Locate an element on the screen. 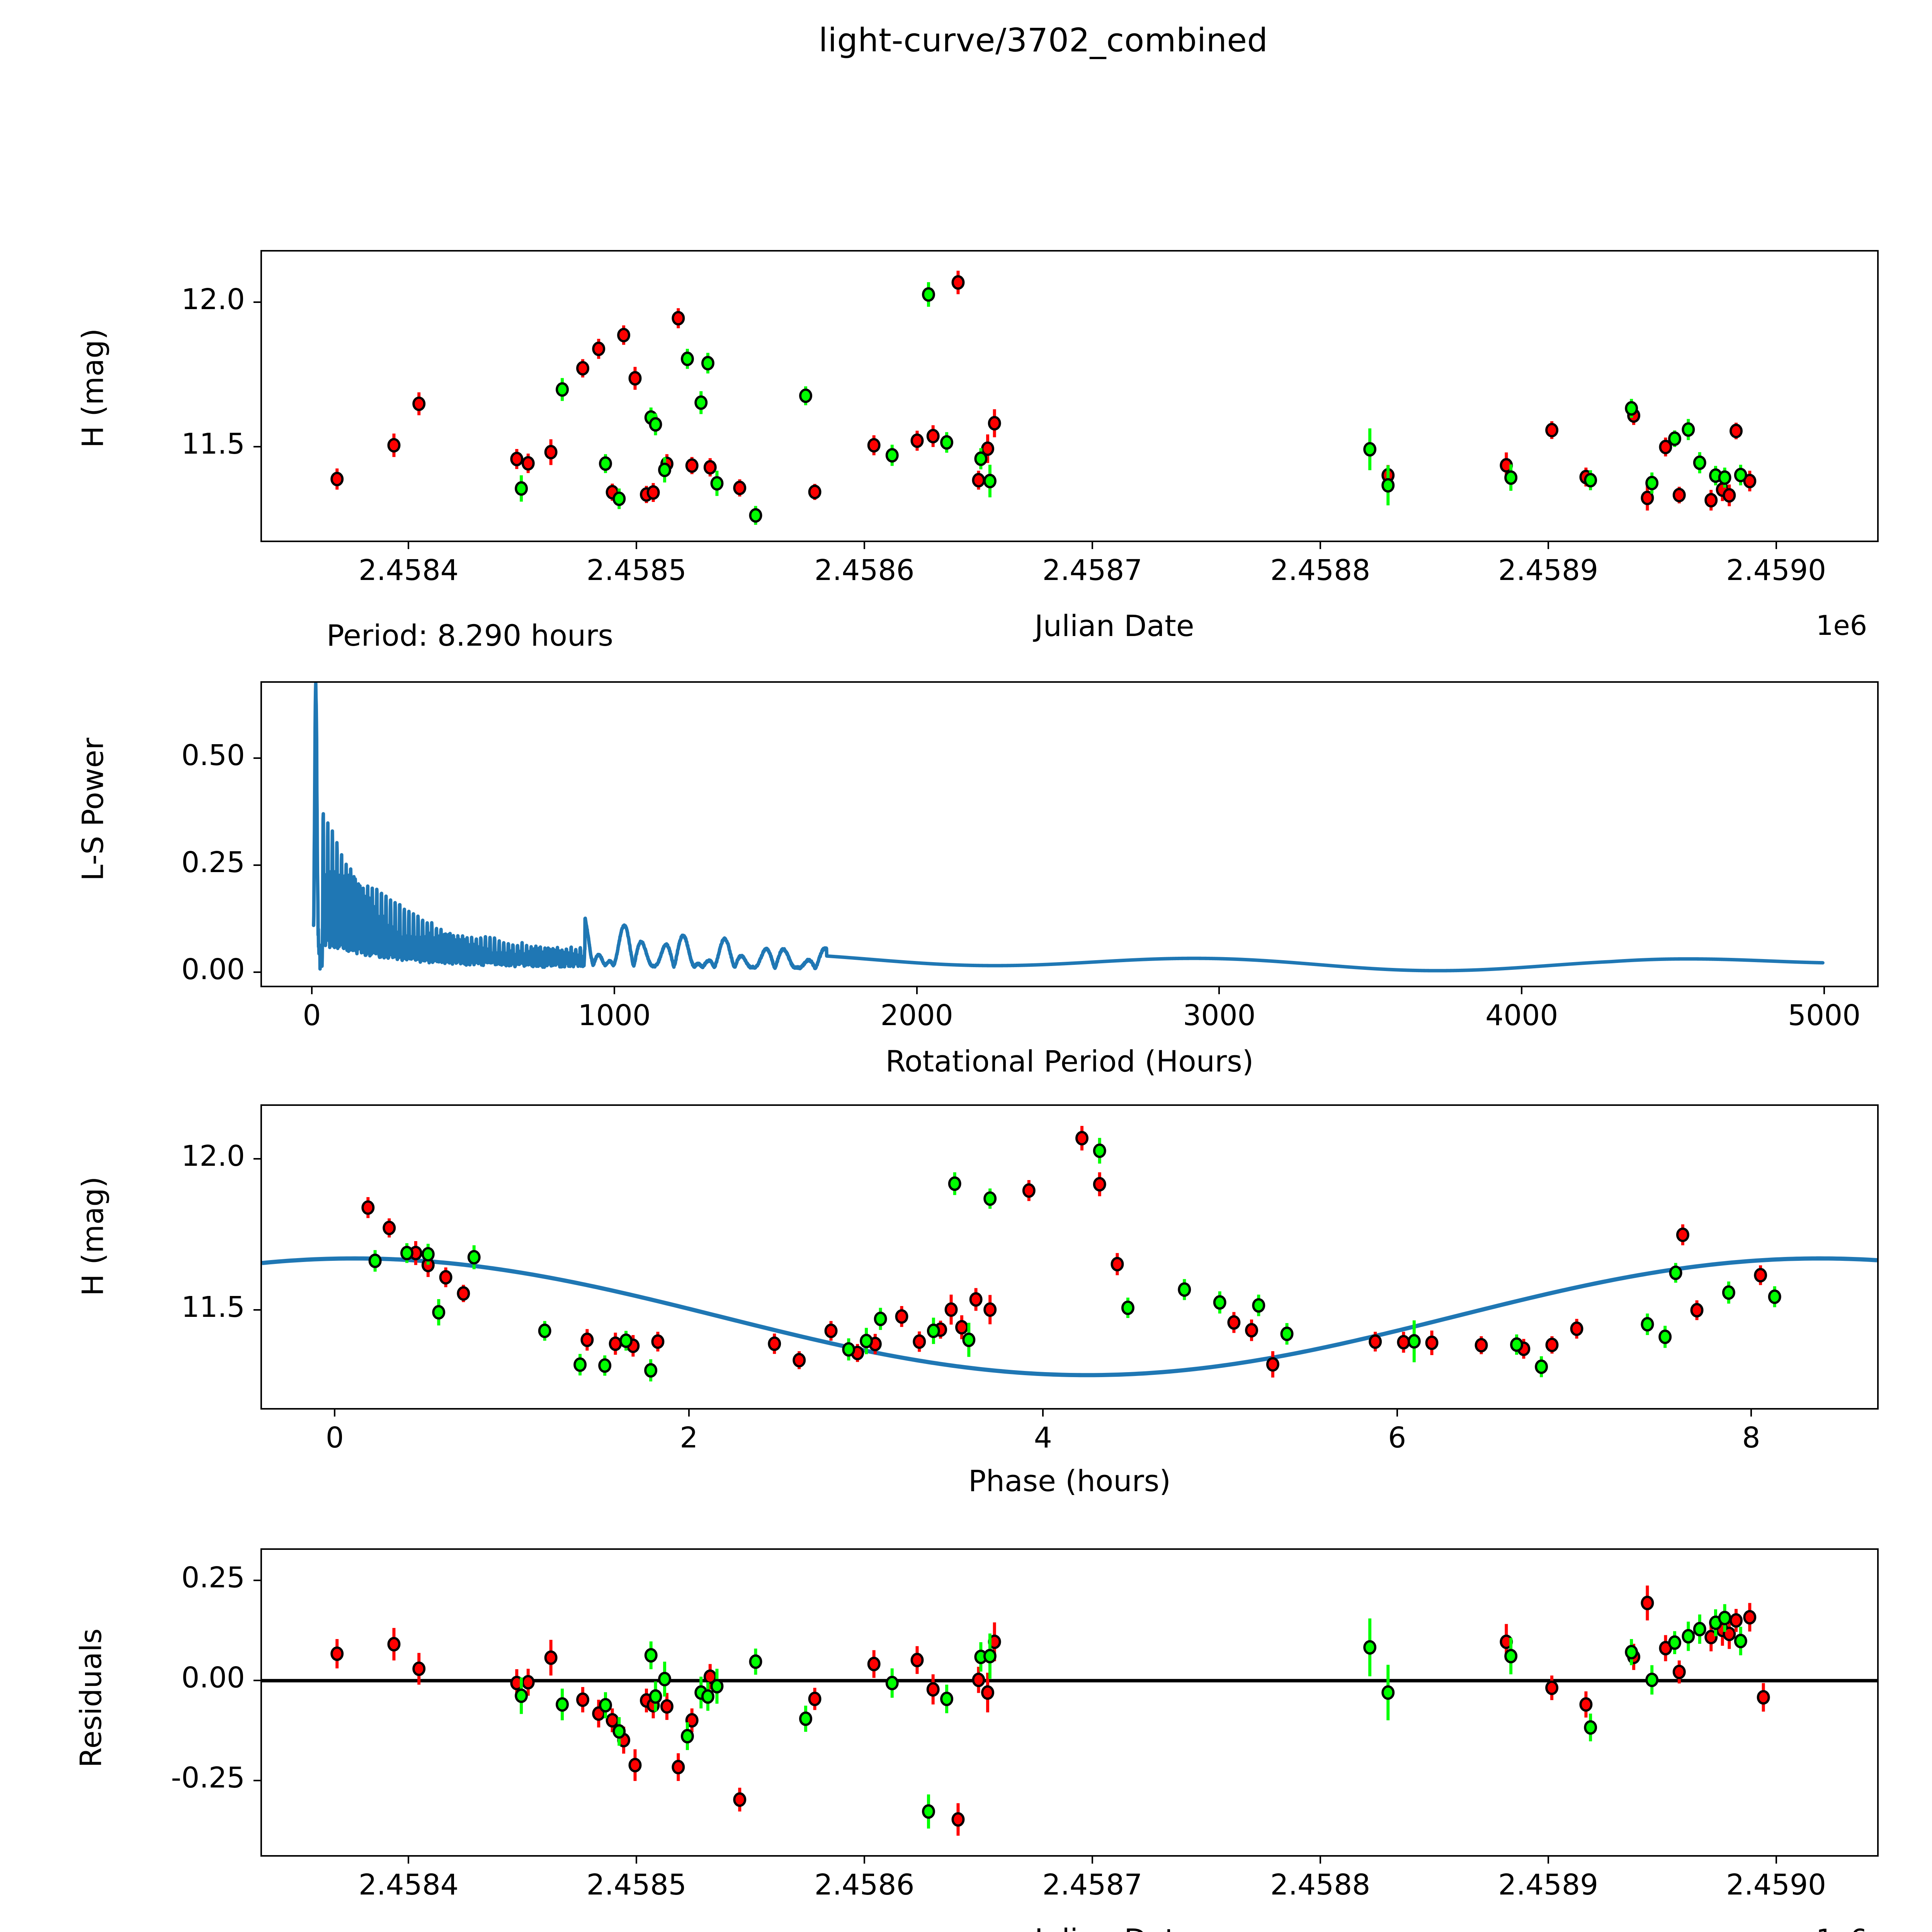  plot-area-panel4 is located at coordinates (1070, 1702).